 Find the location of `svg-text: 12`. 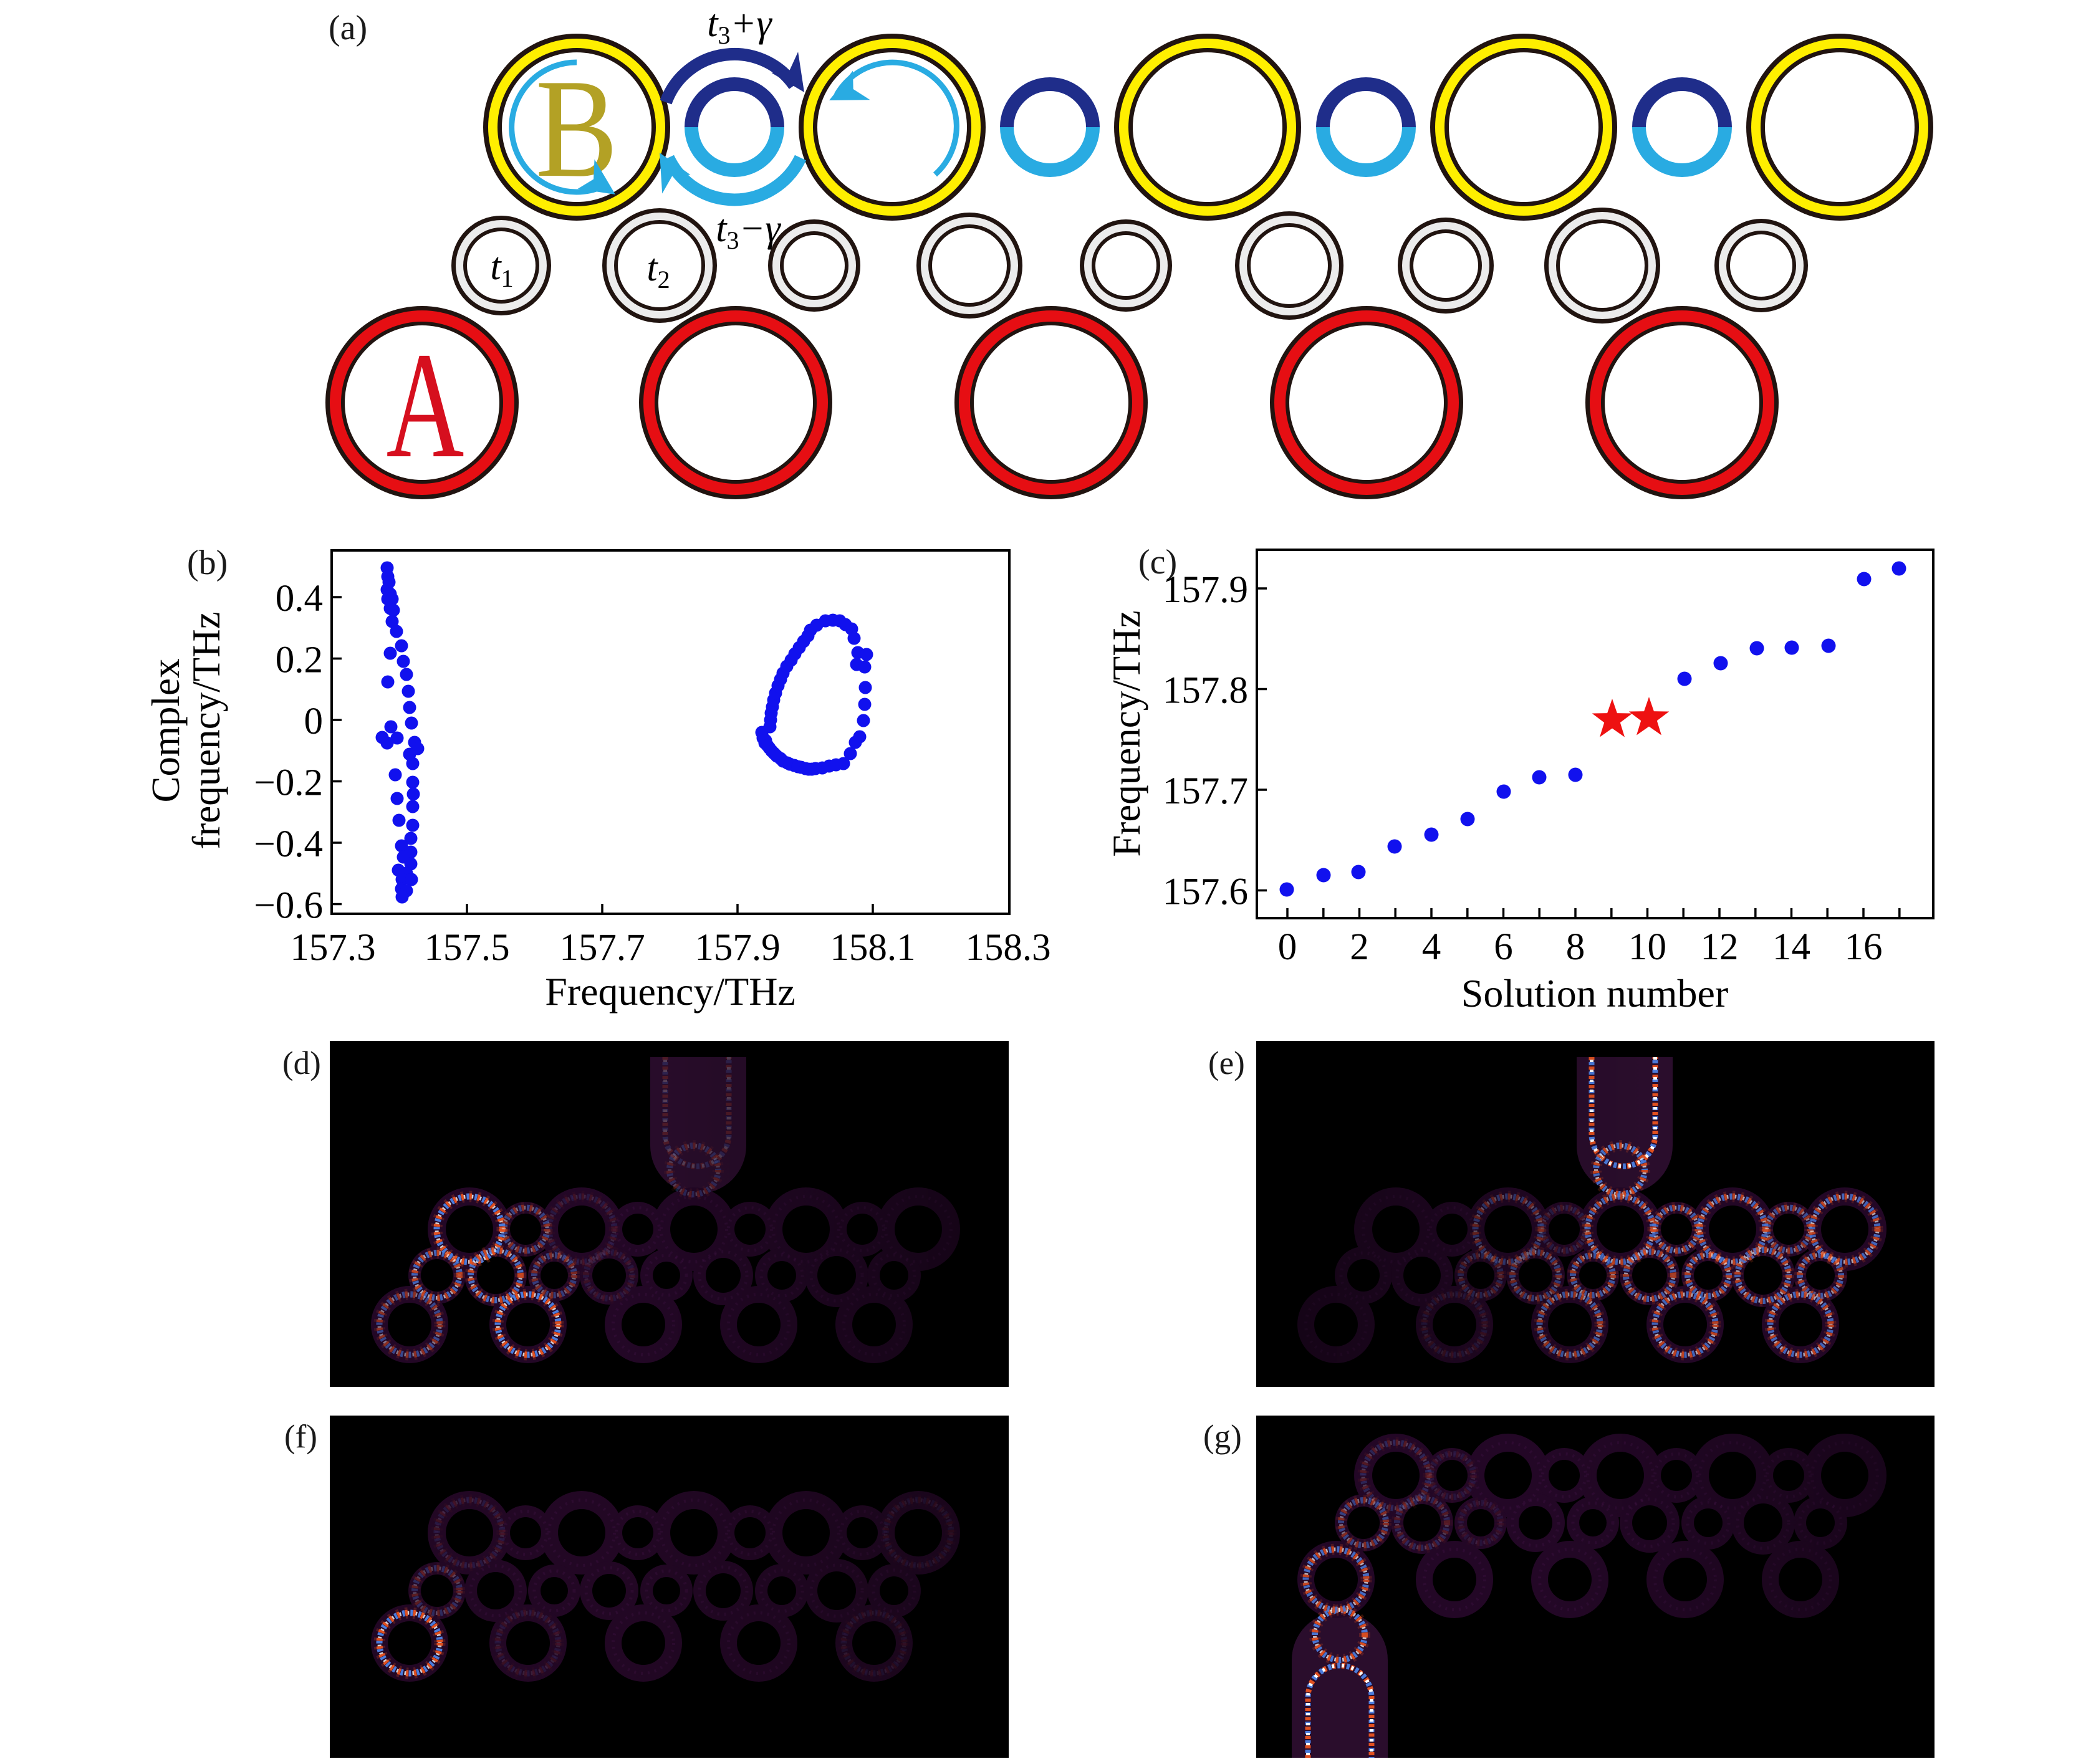

svg-text: 12 is located at coordinates (1720, 947).